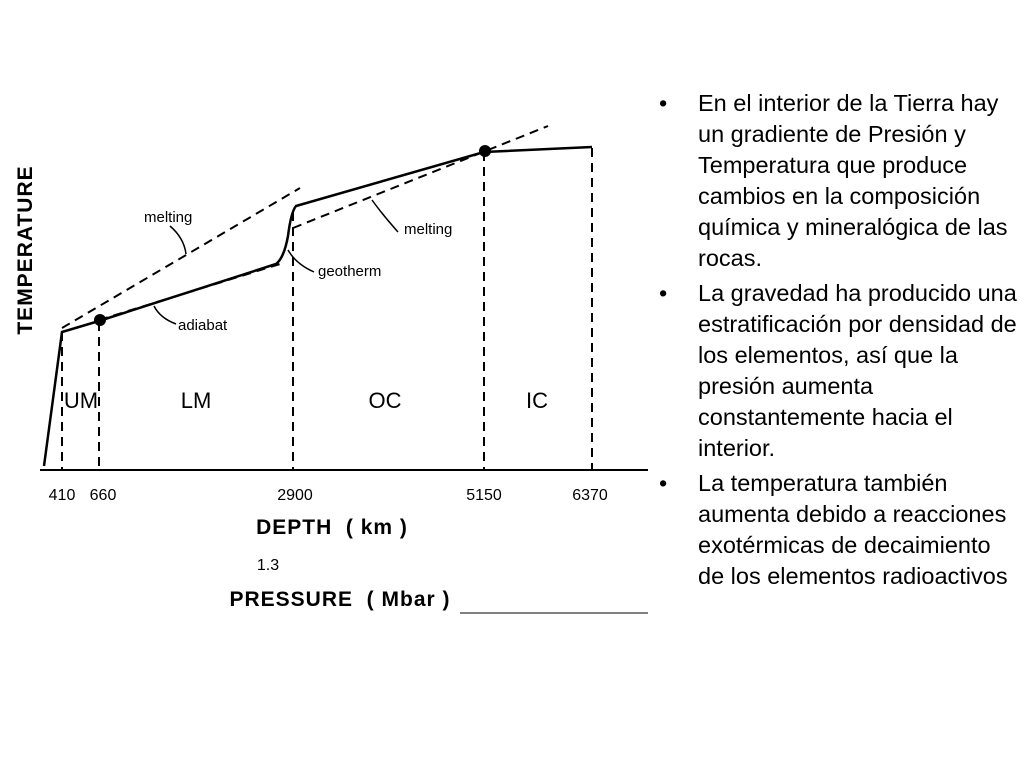 This screenshot has height=768, width=1024. What do you see at coordinates (428, 229) in the screenshot?
I see `melting-lower-label: melting` at bounding box center [428, 229].